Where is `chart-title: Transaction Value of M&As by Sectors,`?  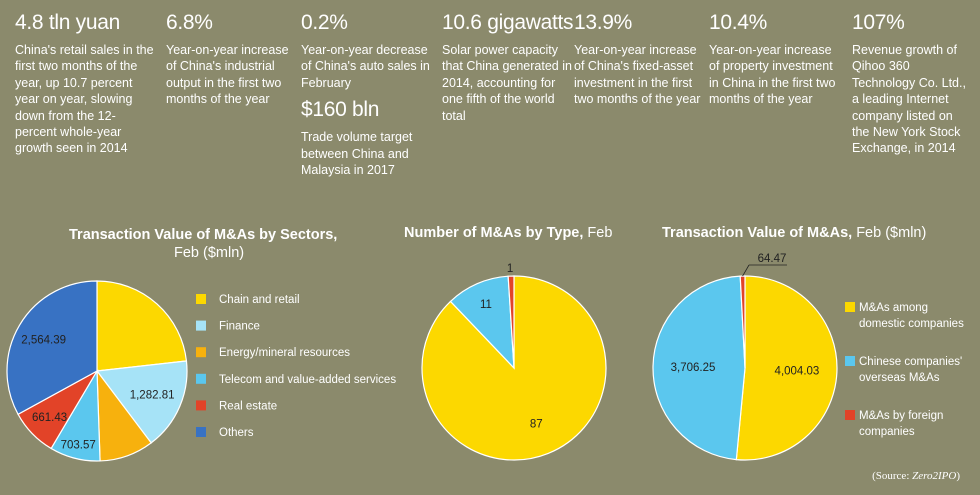 chart-title: Transaction Value of M&As by Sectors, is located at coordinates (203, 235).